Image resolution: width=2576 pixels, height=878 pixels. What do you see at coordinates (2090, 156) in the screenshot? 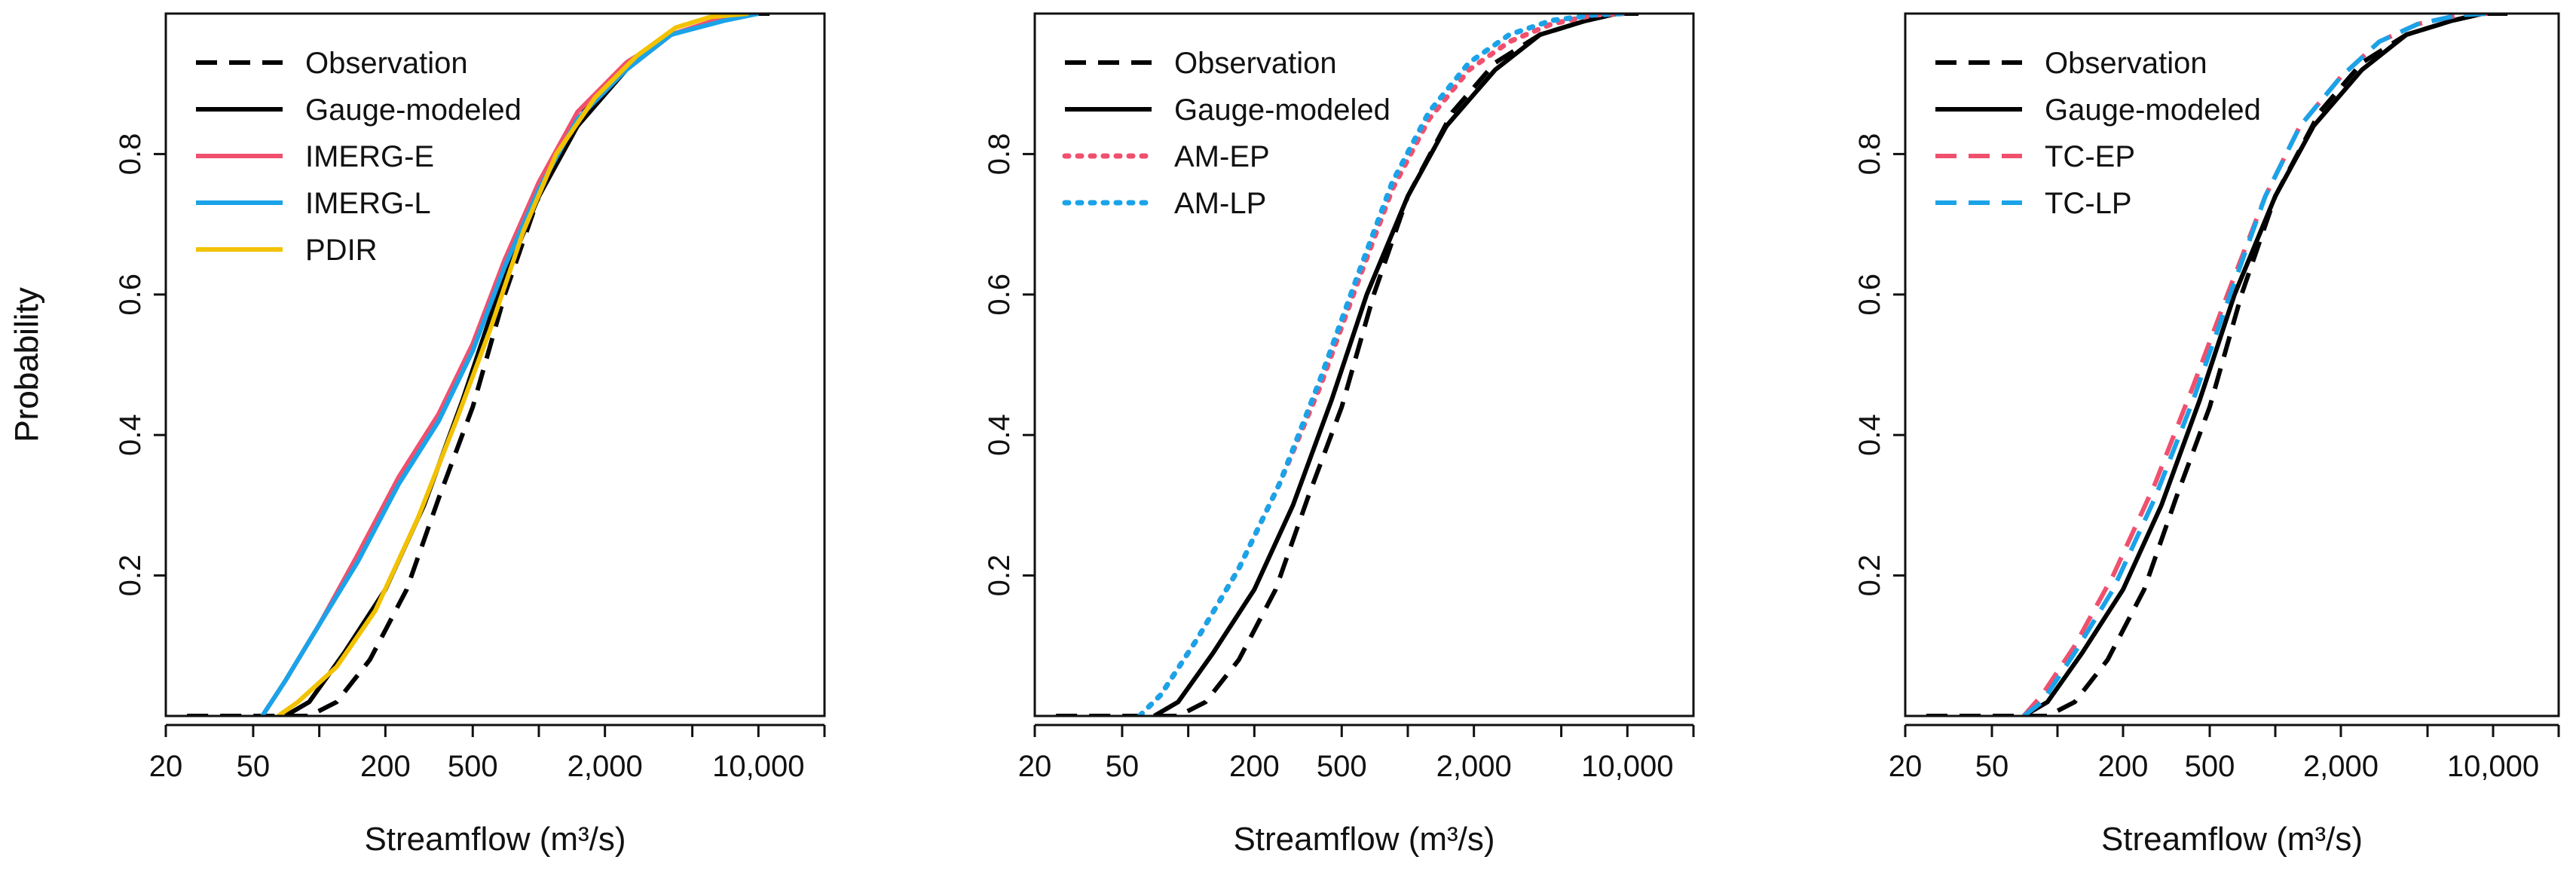
I see `legend-label: TC-EP` at bounding box center [2090, 156].